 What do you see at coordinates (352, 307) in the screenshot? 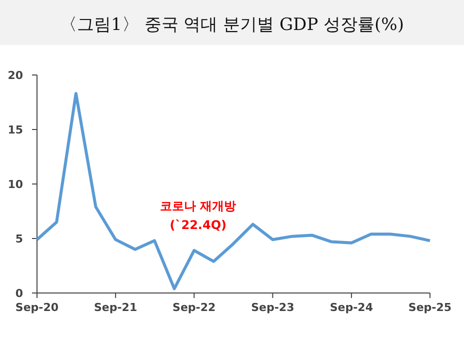
I see `x-tick-label: Sep-24` at bounding box center [352, 307].